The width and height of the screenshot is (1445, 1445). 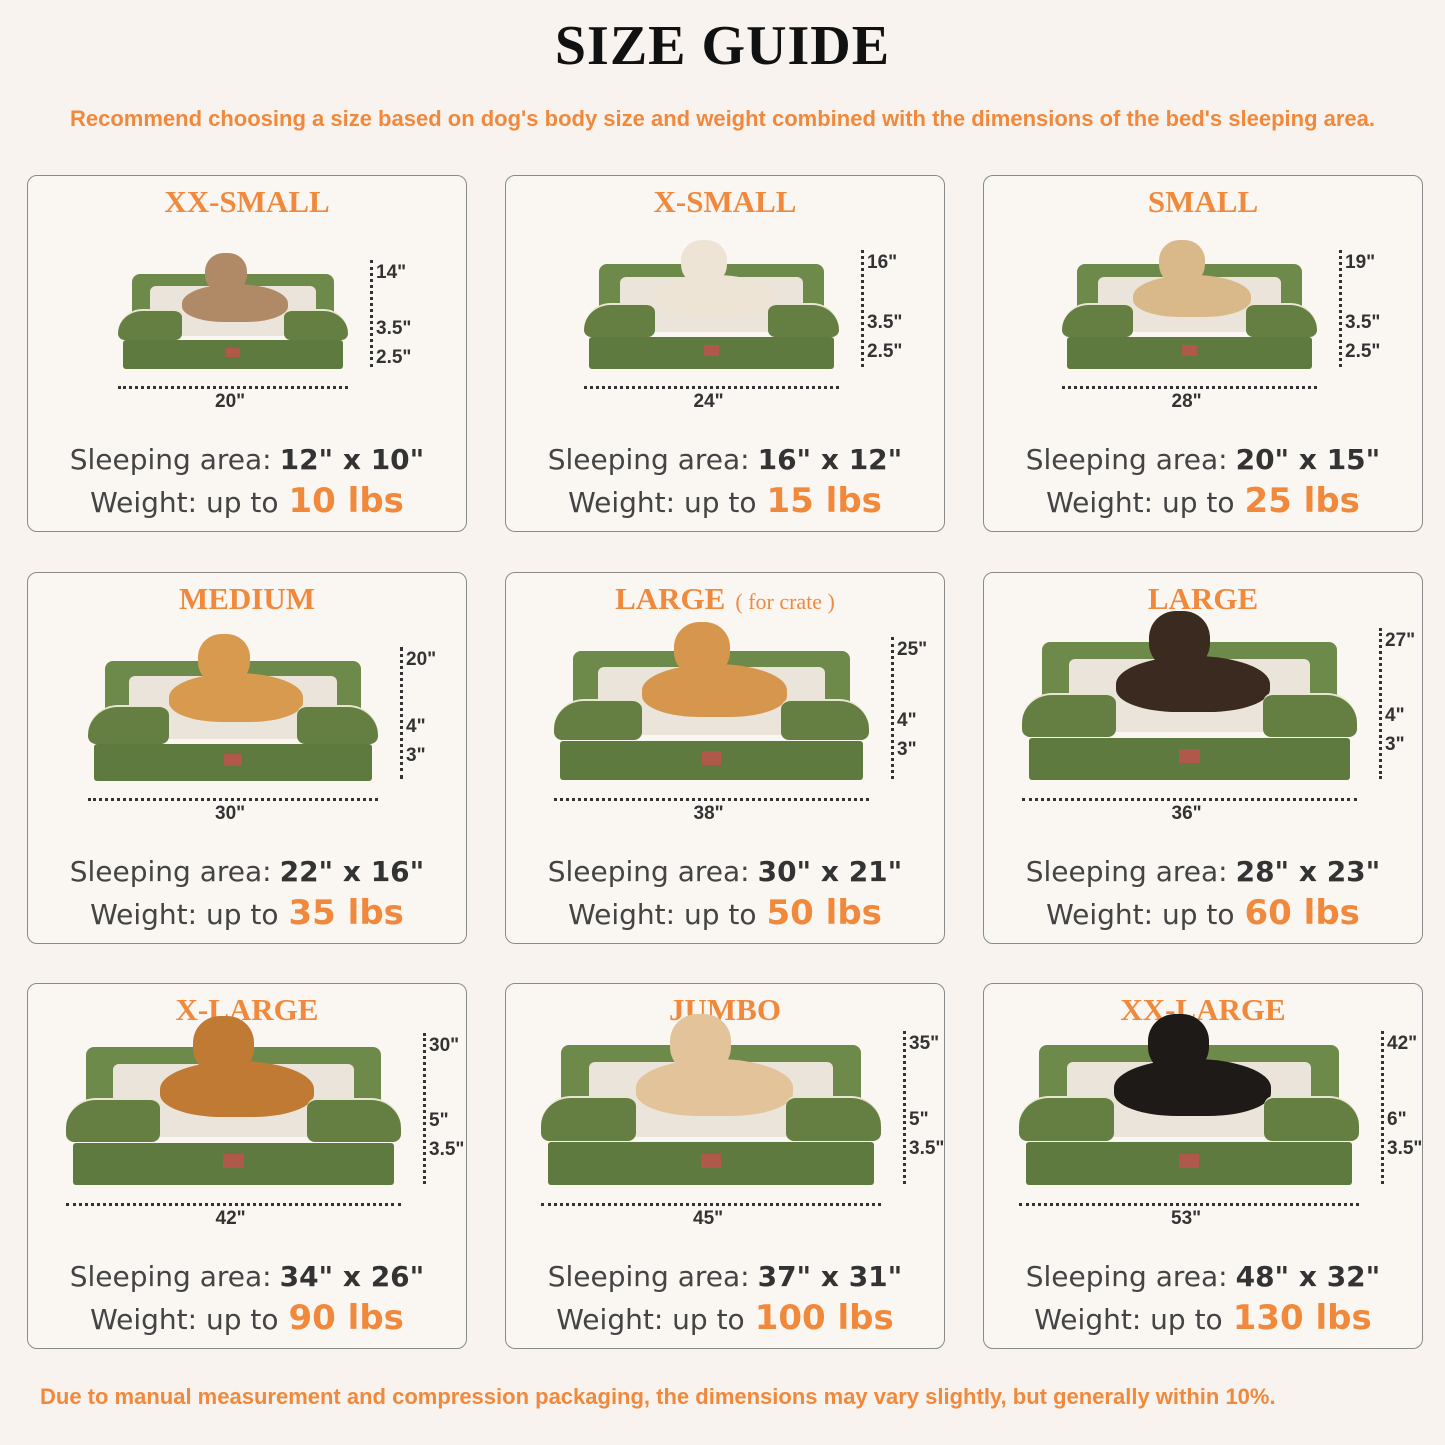 I want to click on size-name-text: SMALL, so click(x=1203, y=201).